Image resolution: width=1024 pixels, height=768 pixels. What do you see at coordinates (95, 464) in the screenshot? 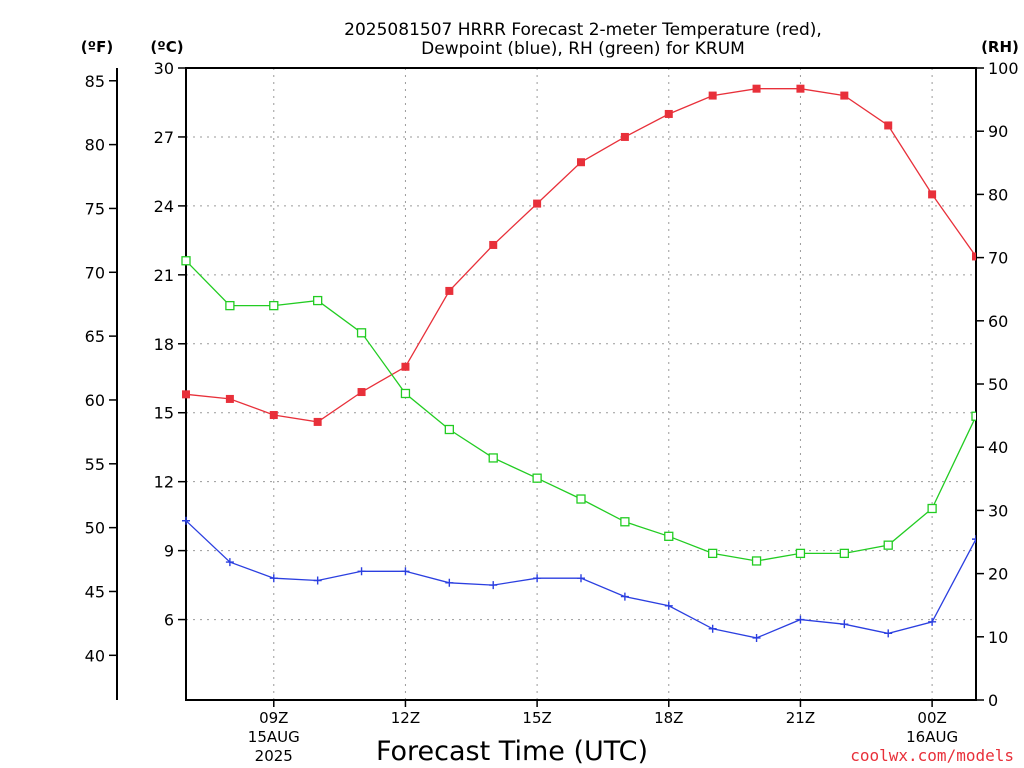
I see `f-axis-tick-label: 55` at bounding box center [95, 464].